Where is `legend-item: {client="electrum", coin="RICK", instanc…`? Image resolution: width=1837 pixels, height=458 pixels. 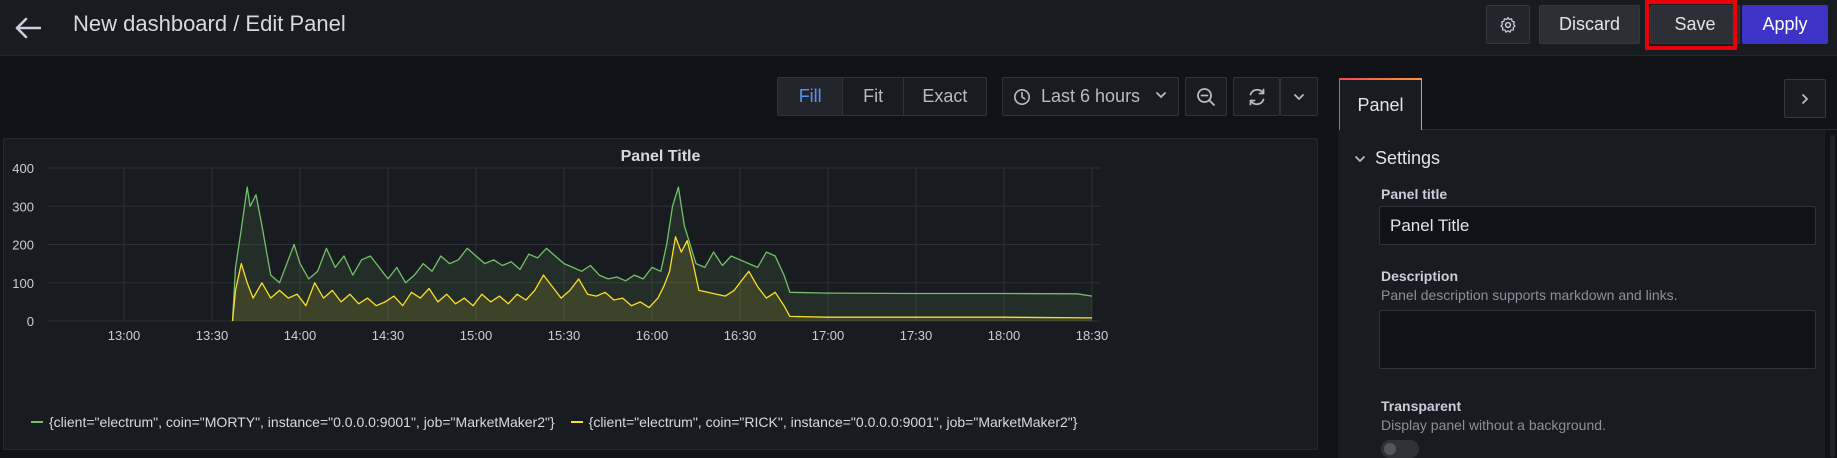 legend-item: {client="electrum", coin="RICK", instanc… is located at coordinates (824, 422).